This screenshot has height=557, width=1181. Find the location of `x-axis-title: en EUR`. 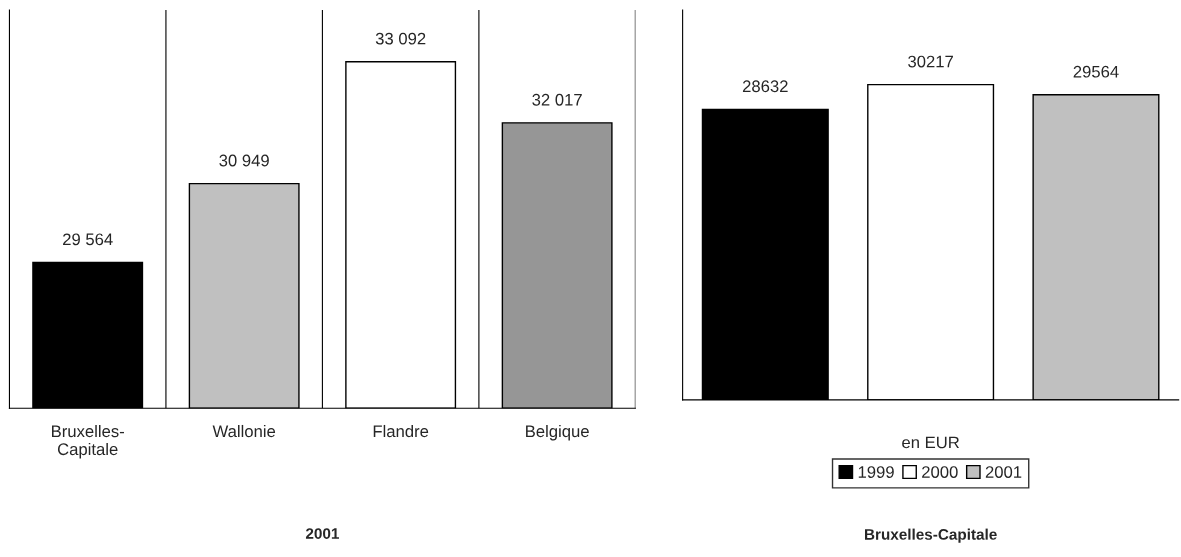

x-axis-title: en EUR is located at coordinates (931, 442).